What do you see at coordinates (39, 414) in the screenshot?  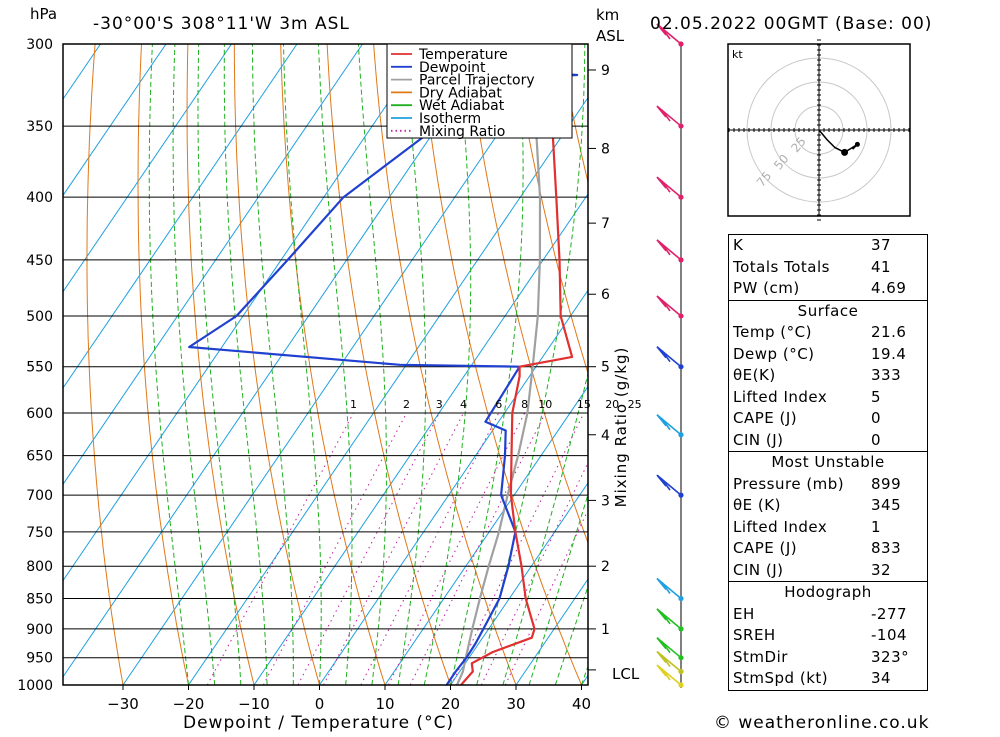 I see `pressure-tick-label: 600` at bounding box center [39, 414].